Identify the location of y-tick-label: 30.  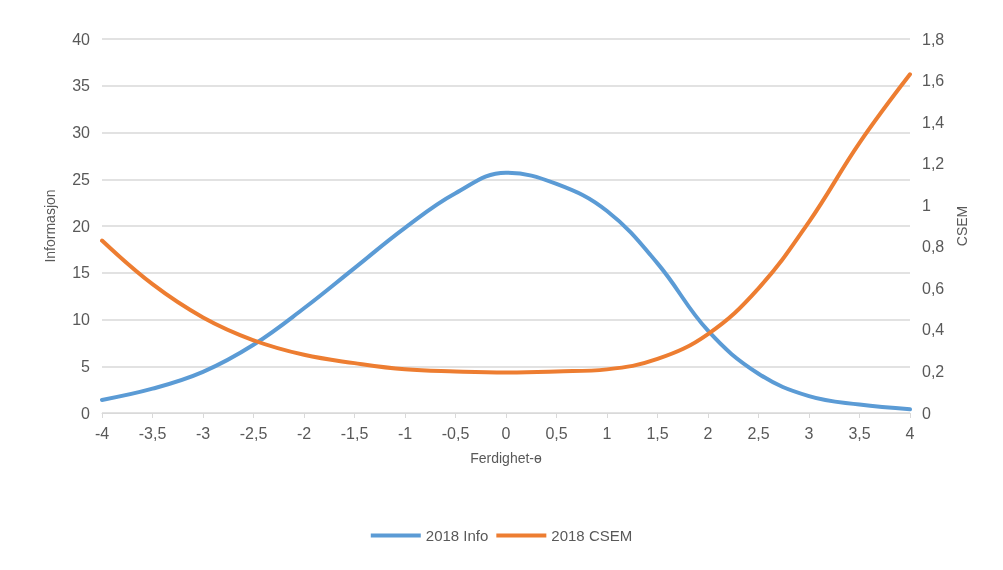
(81, 132).